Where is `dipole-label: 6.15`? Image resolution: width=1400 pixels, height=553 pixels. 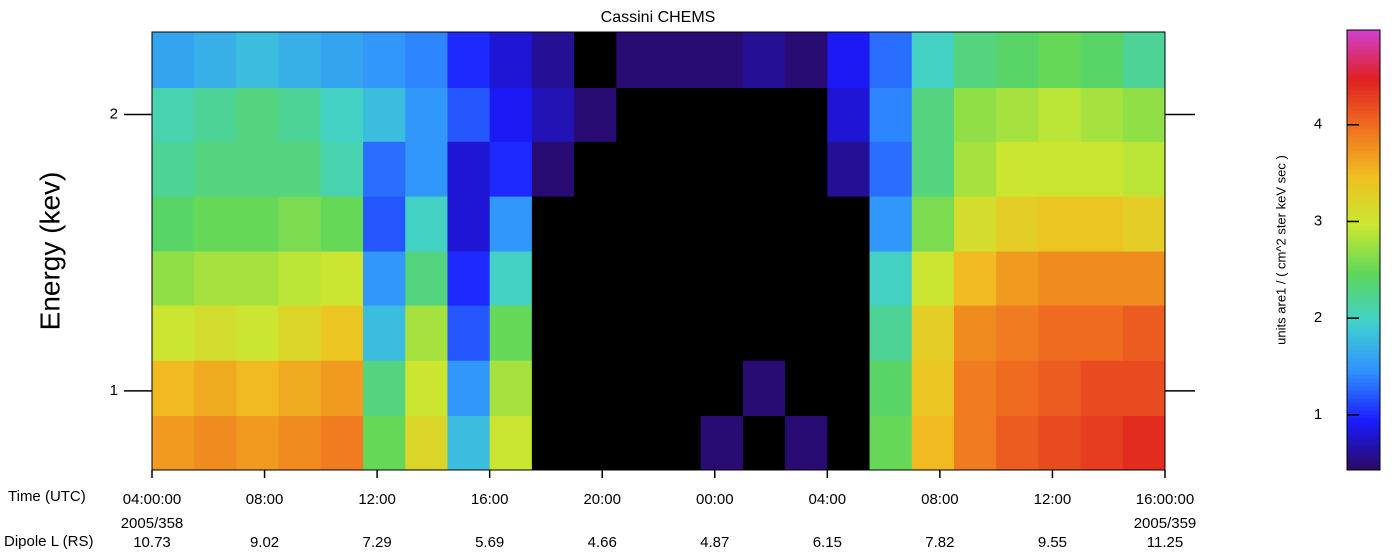 dipole-label: 6.15 is located at coordinates (827, 542).